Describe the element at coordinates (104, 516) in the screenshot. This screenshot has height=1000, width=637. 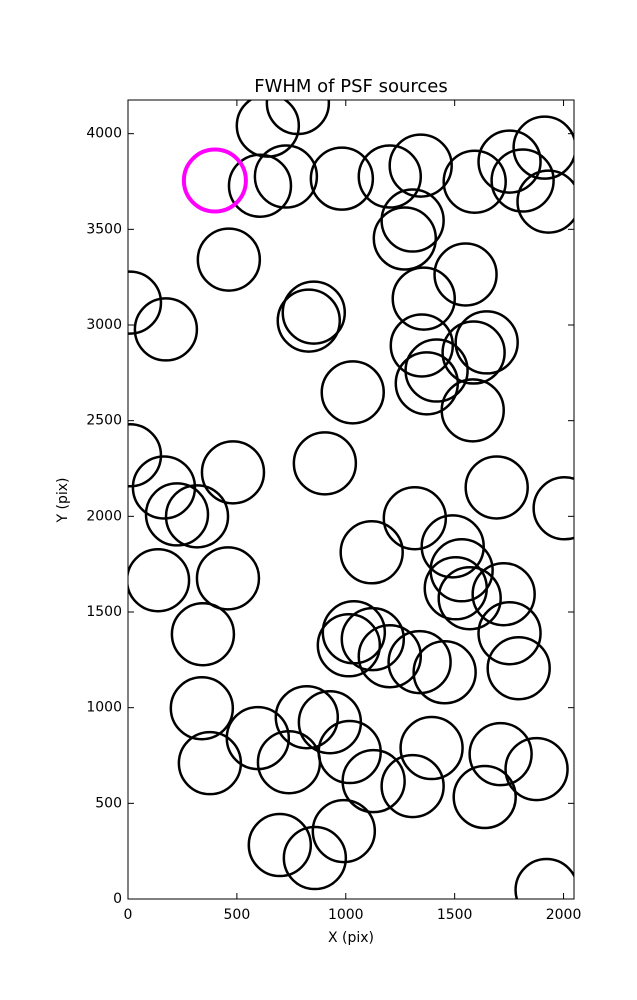
I see `y-tick-label: 2000` at that location.